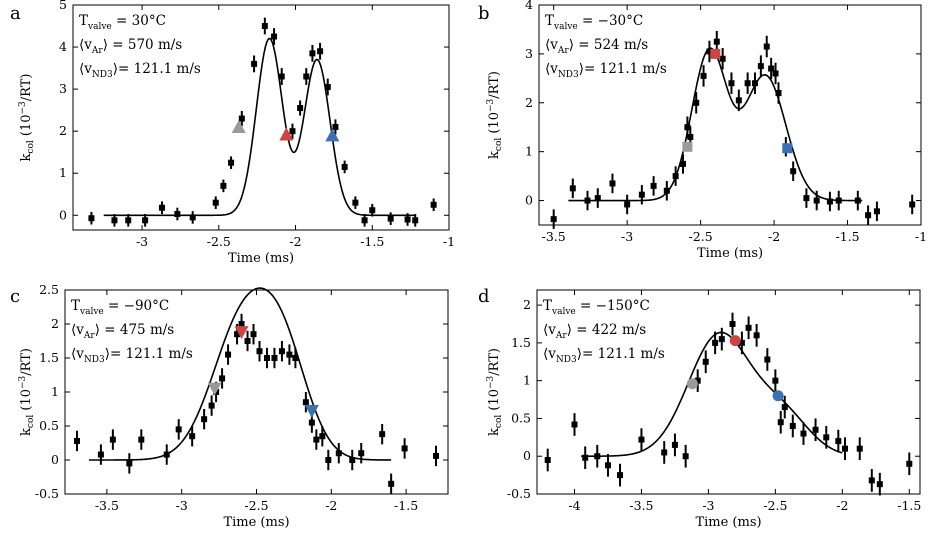 The width and height of the screenshot is (937, 544). Describe the element at coordinates (775, 505) in the screenshot. I see `x-tick-label: -2.5` at that location.